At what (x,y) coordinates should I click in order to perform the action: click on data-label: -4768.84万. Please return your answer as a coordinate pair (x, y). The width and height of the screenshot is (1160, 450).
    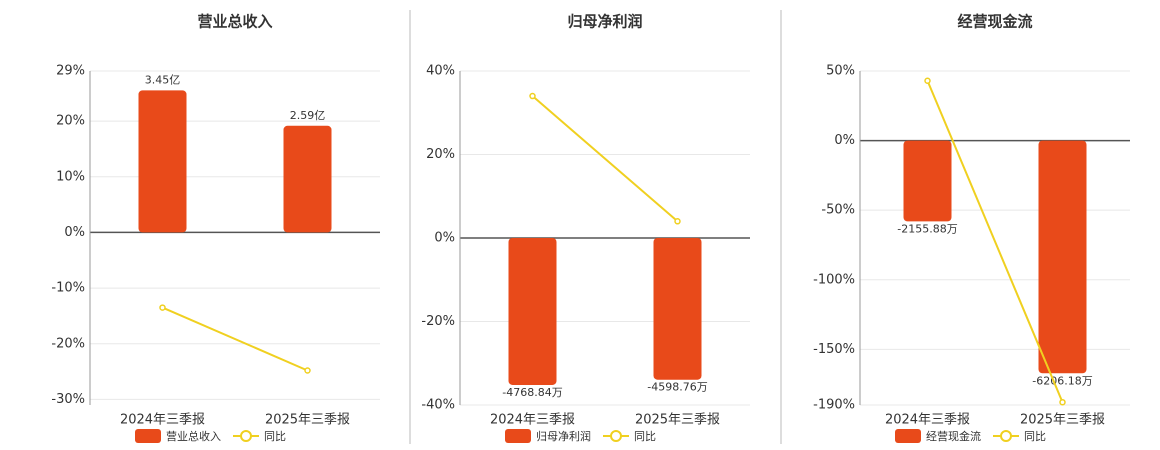
    Looking at the image, I should click on (532, 392).